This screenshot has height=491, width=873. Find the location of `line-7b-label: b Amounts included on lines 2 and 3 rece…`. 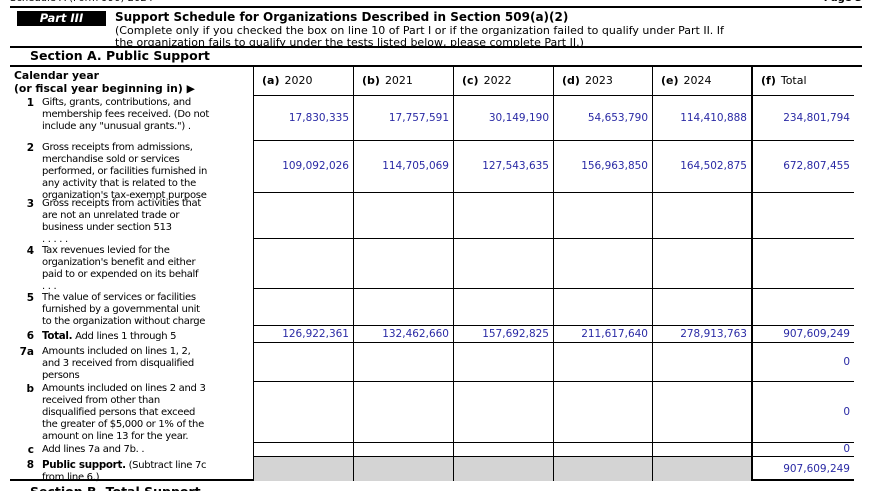

line-7b-label: b Amounts included on lines 2 and 3 rece… is located at coordinates (131, 413).